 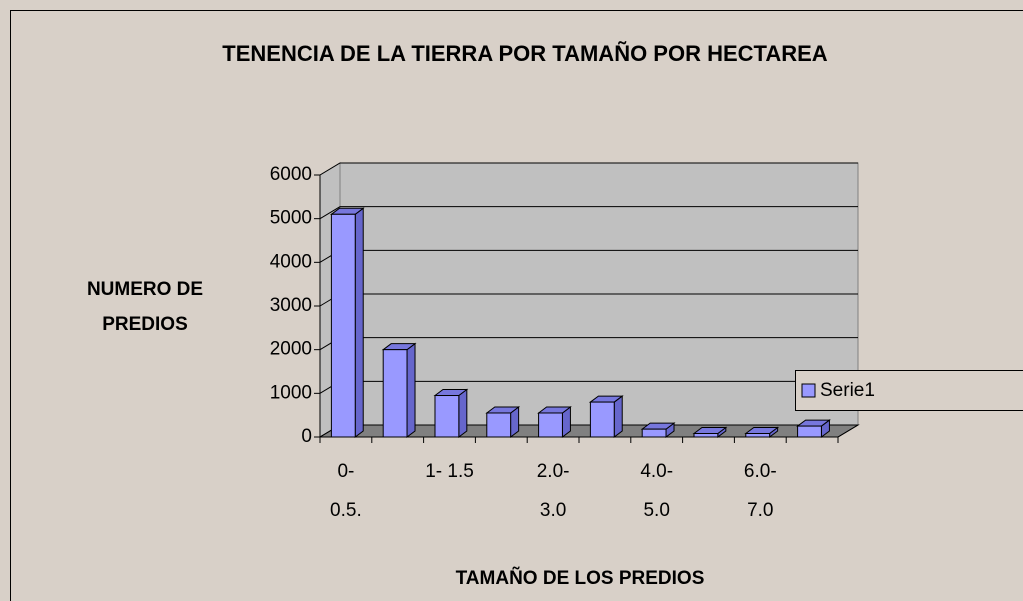 I want to click on y-tick-label: 4000, so click(x=291, y=261).